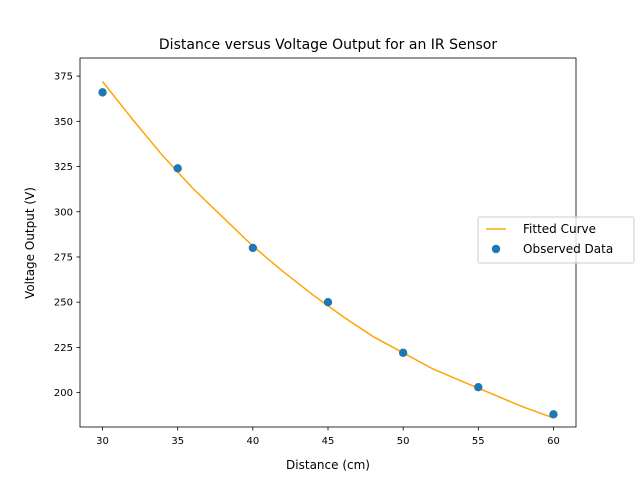 The height and width of the screenshot is (480, 640). I want to click on x-tick-label: 35, so click(177, 441).